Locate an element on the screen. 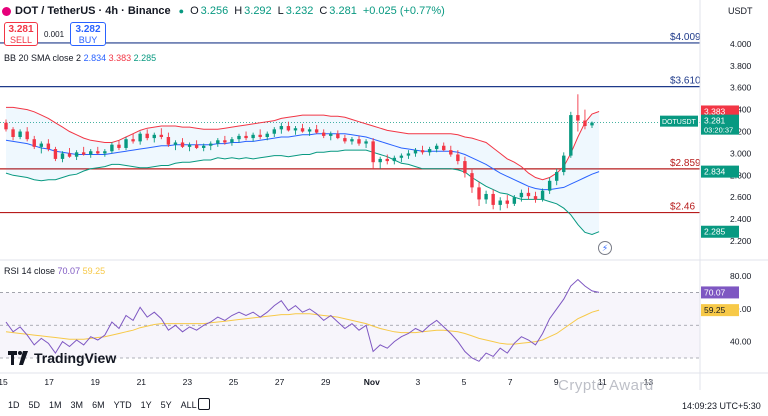  sell-button: 3.281 SELL is located at coordinates (21, 34).